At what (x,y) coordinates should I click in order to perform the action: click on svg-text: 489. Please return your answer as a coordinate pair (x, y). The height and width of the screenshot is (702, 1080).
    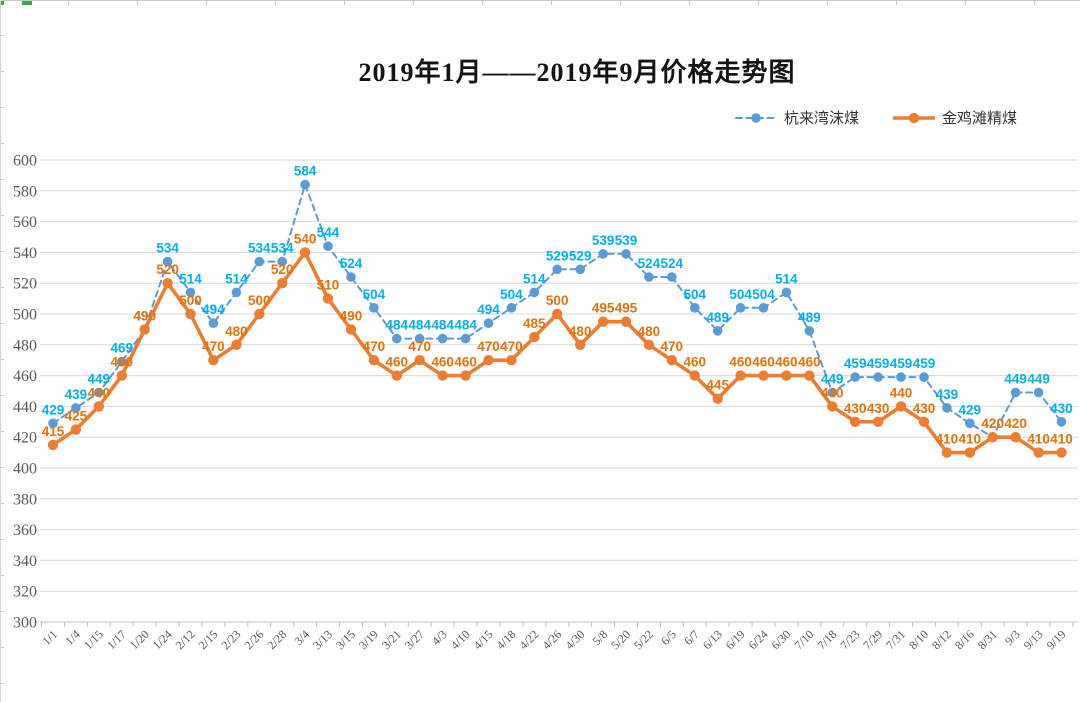
    Looking at the image, I should click on (809, 317).